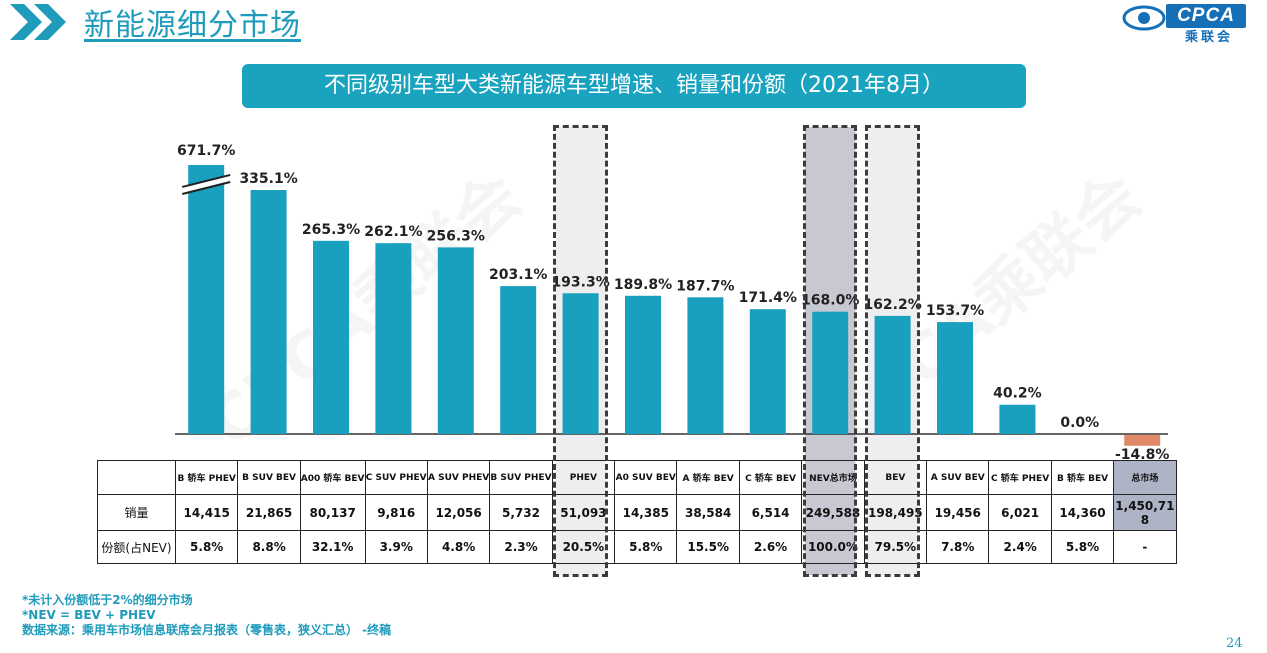 The width and height of the screenshot is (1267, 653). Describe the element at coordinates (583, 512) in the screenshot. I see `table-cell-sales: 51,093` at that location.